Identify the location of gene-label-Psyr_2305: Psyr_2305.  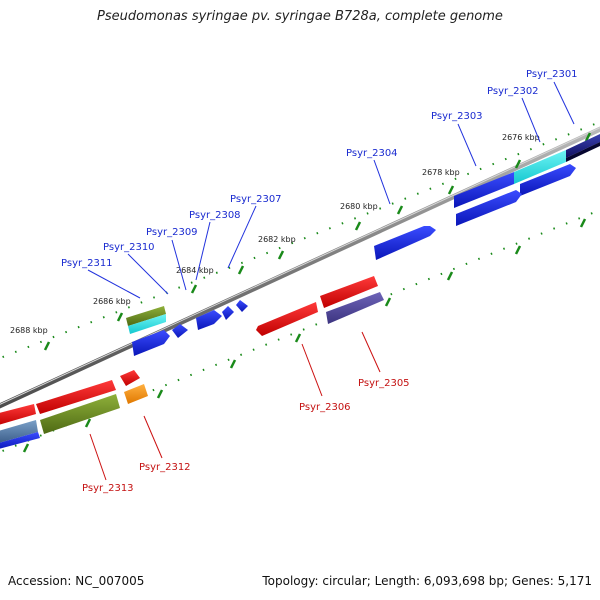
(384, 383).